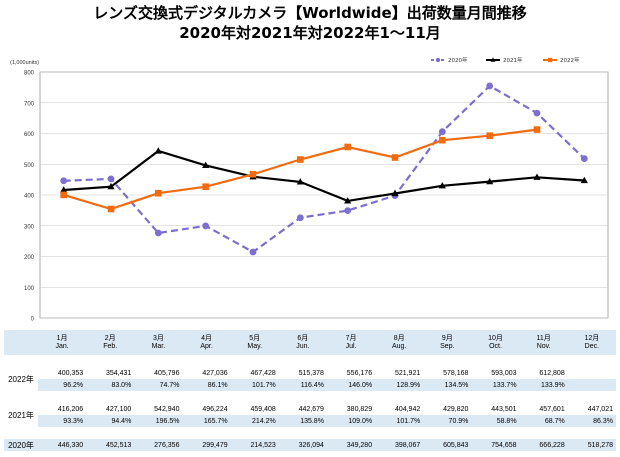 The image size is (620, 457). Describe the element at coordinates (351, 373) in the screenshot. I see `table-cell-value: 556,176` at that location.